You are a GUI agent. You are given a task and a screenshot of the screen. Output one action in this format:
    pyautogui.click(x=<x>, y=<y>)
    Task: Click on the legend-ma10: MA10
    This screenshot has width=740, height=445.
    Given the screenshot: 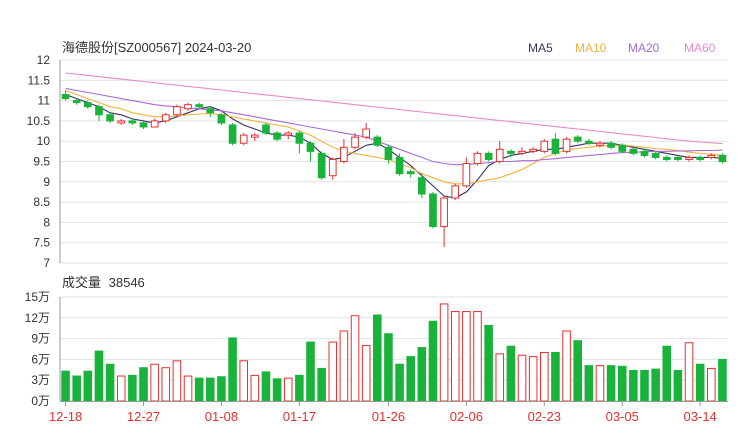 What is the action you would take?
    pyautogui.click(x=591, y=48)
    